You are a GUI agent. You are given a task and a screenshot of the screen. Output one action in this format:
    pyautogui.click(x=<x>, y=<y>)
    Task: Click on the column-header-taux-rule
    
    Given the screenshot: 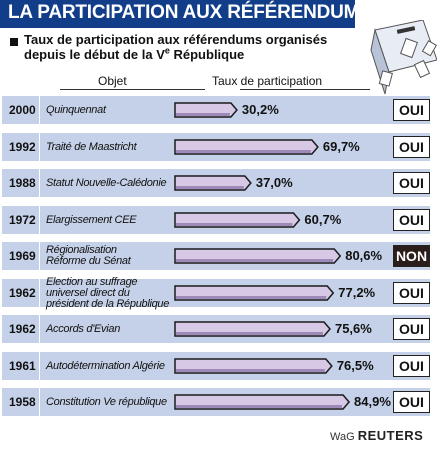 What is the action you would take?
    pyautogui.click(x=305, y=89)
    